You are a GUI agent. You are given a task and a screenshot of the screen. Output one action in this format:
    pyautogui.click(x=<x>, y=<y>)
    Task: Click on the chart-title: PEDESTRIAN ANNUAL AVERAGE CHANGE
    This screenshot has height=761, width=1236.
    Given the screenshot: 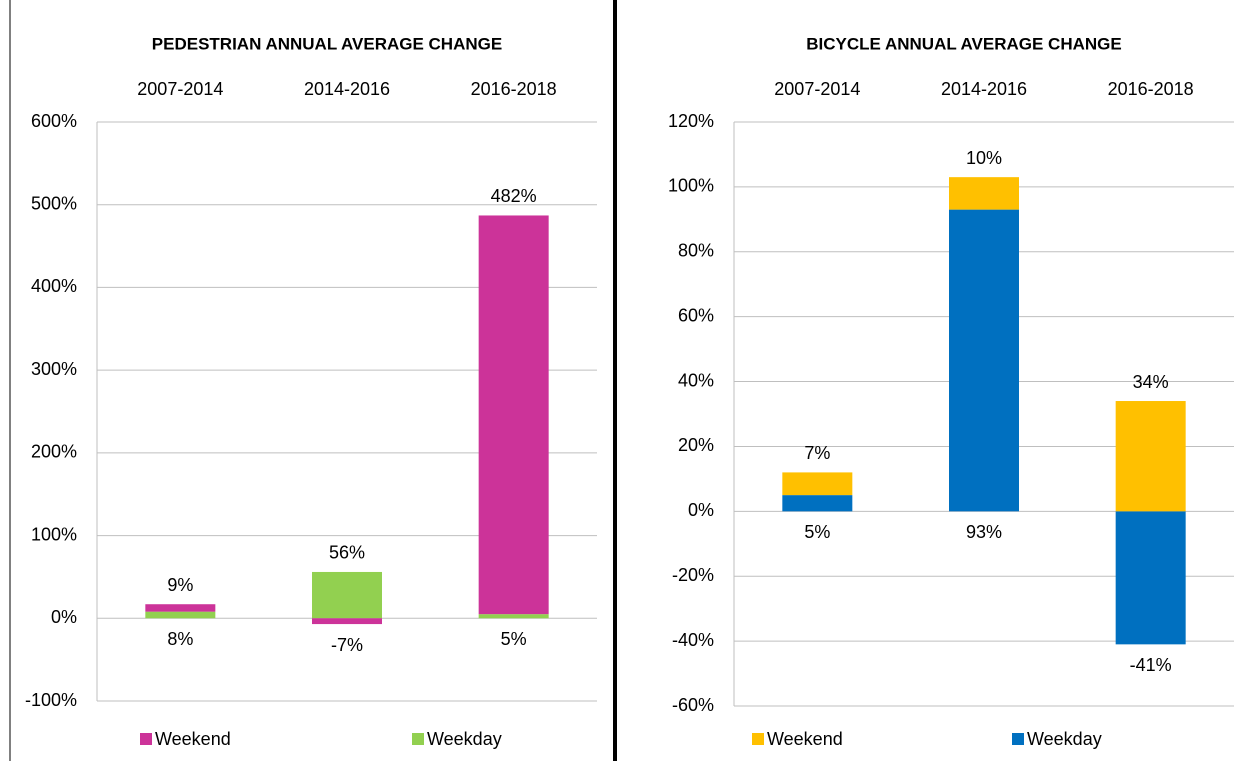 What is the action you would take?
    pyautogui.click(x=327, y=43)
    